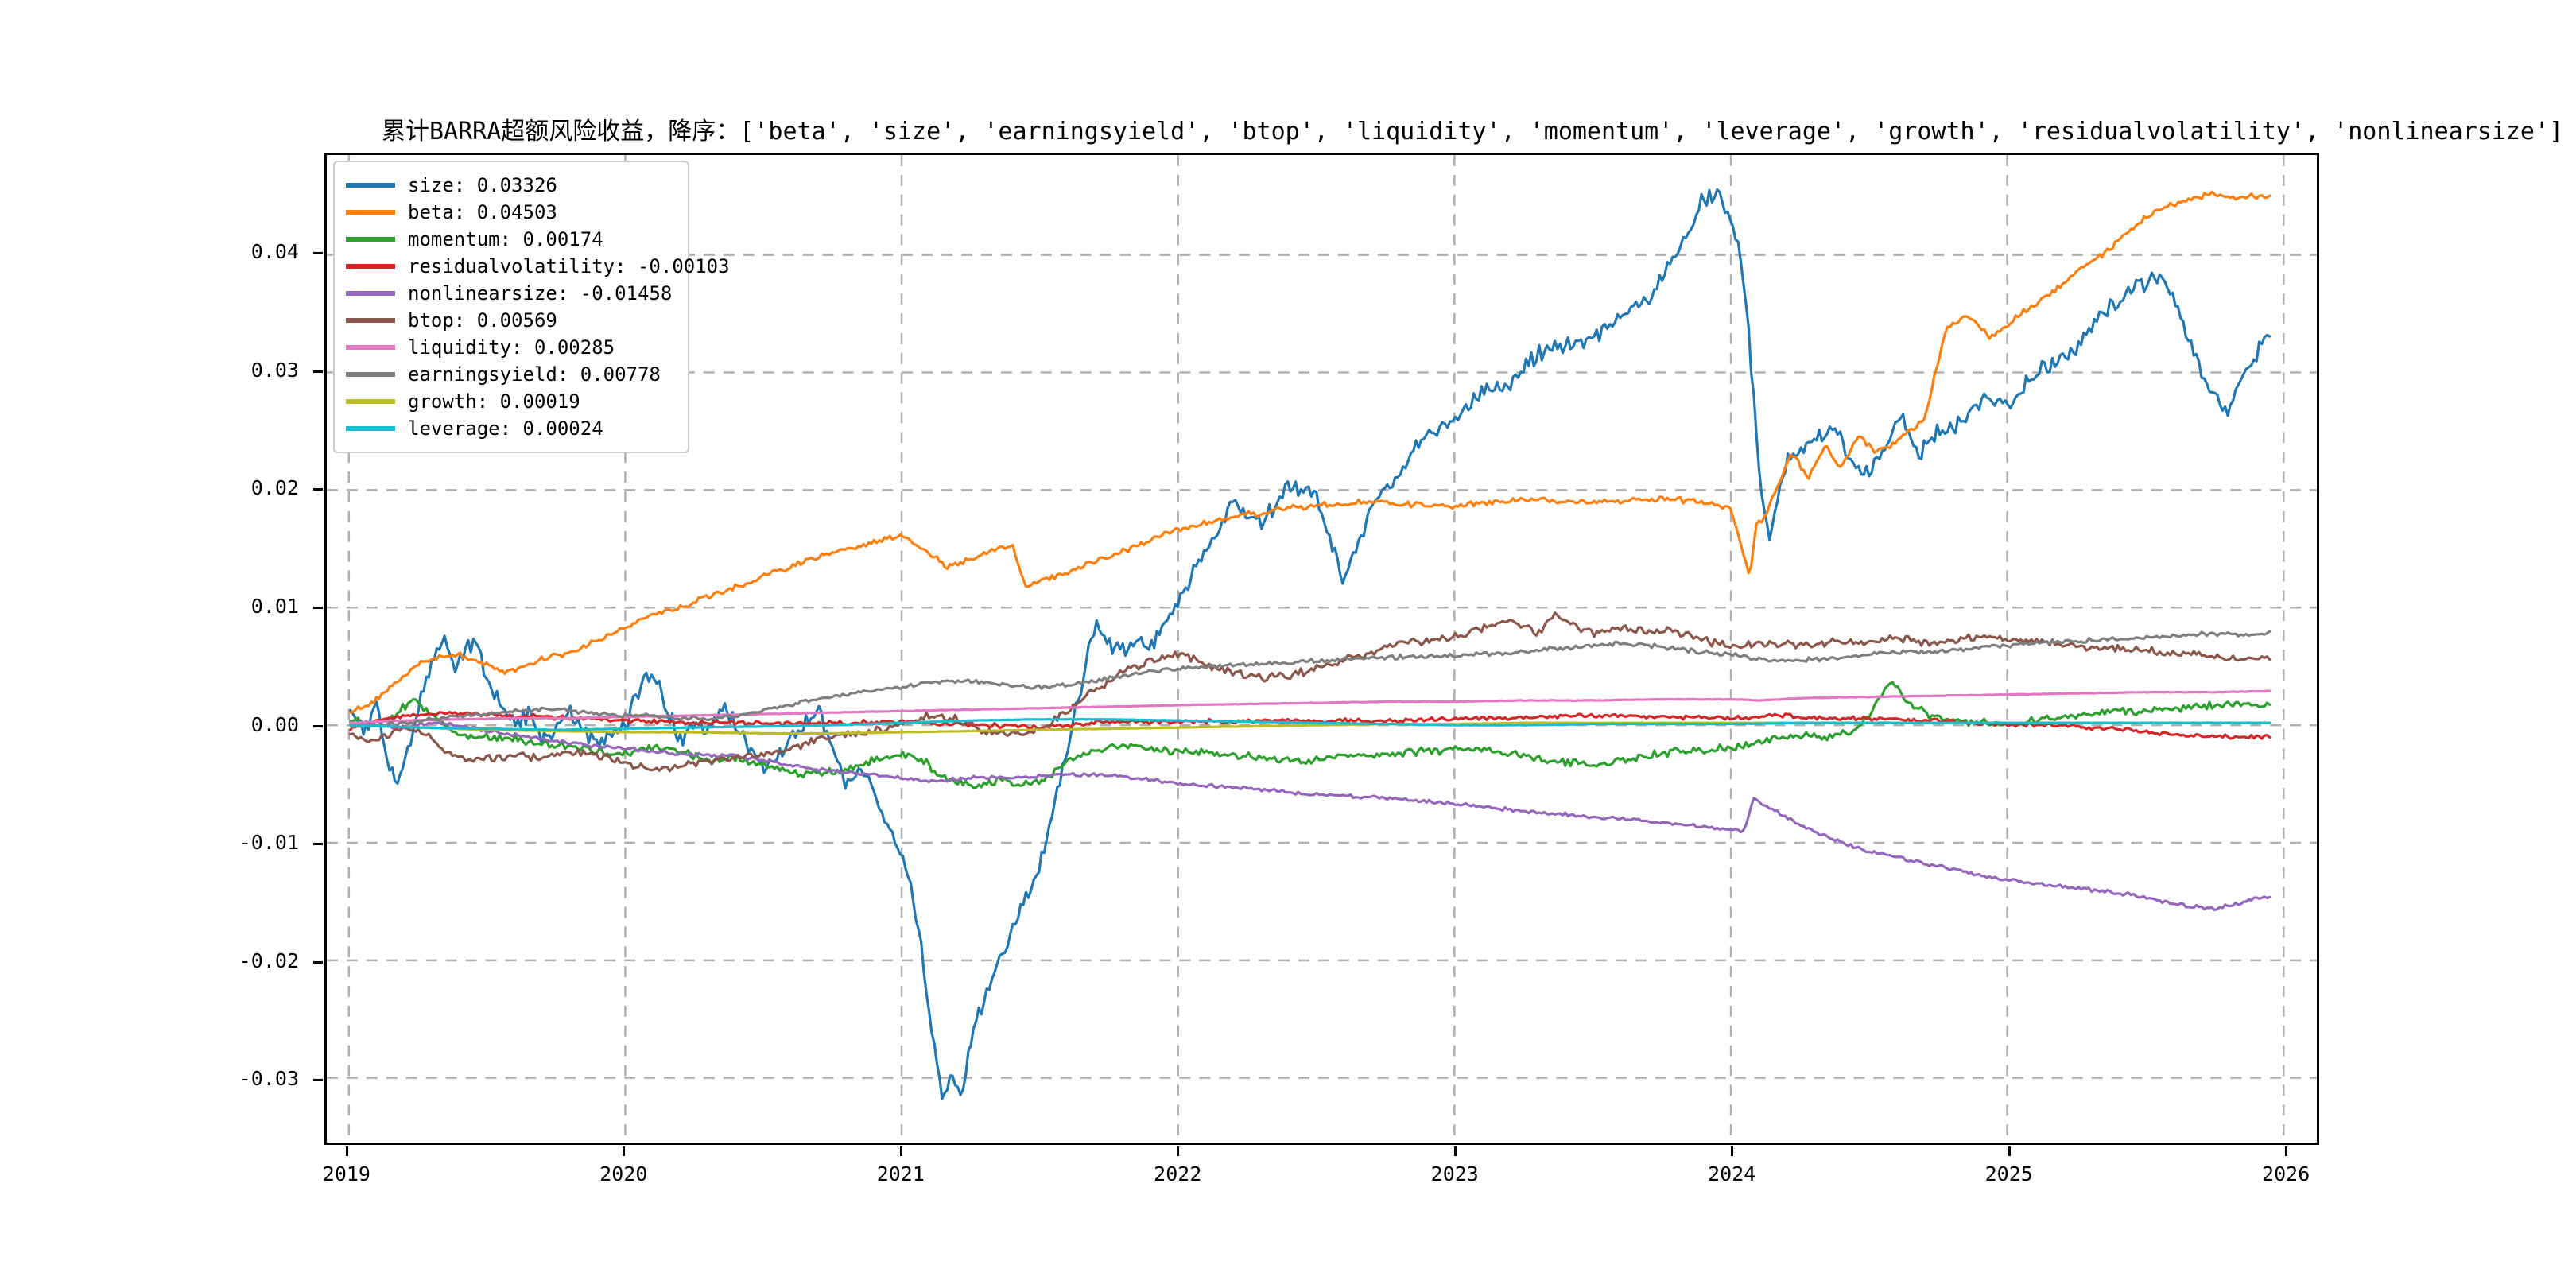 This screenshot has width=2576, height=1288. What do you see at coordinates (1310, 680) in the screenshot?
I see `series-line-earningsyield` at bounding box center [1310, 680].